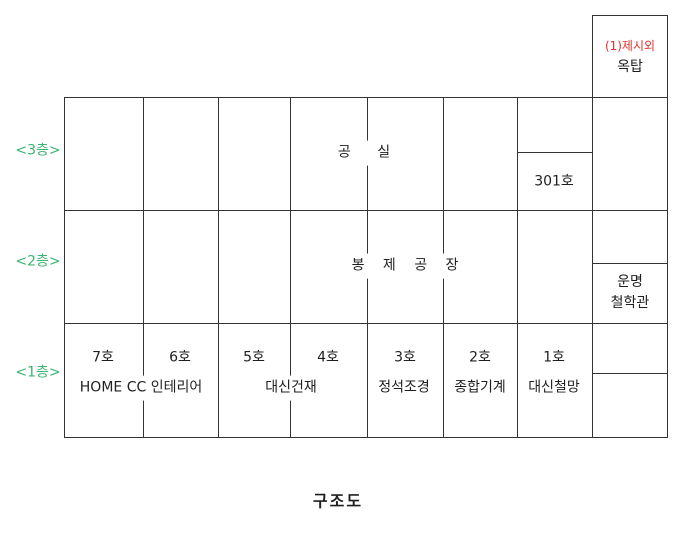 Image resolution: width=700 pixels, height=540 pixels. What do you see at coordinates (630, 282) in the screenshot?
I see `hall-name-line1: 운명` at bounding box center [630, 282].